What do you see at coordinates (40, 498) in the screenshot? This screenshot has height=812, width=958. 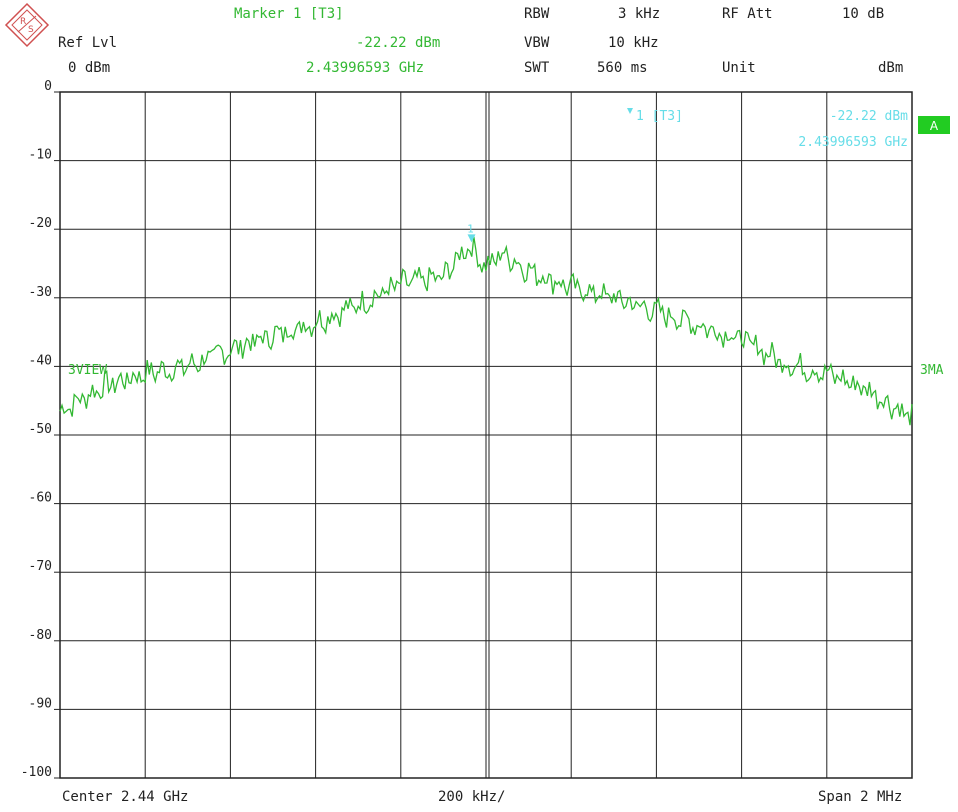 I see `y-tick-label: -60` at bounding box center [40, 498].